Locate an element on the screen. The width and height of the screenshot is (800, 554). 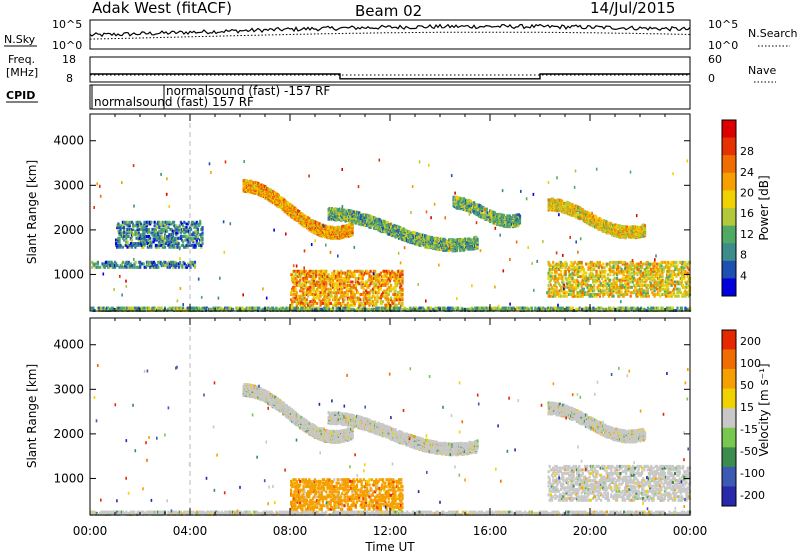
freq-right-tick-top: 60 is located at coordinates (715, 59).